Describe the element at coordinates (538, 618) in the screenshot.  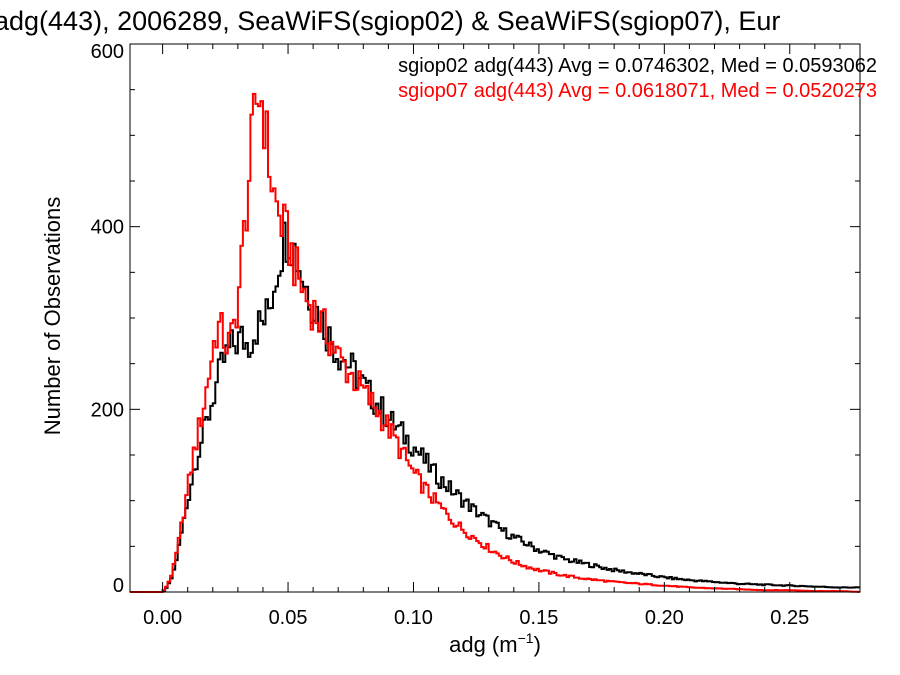
I see `x-tick-label: 0.15` at that location.